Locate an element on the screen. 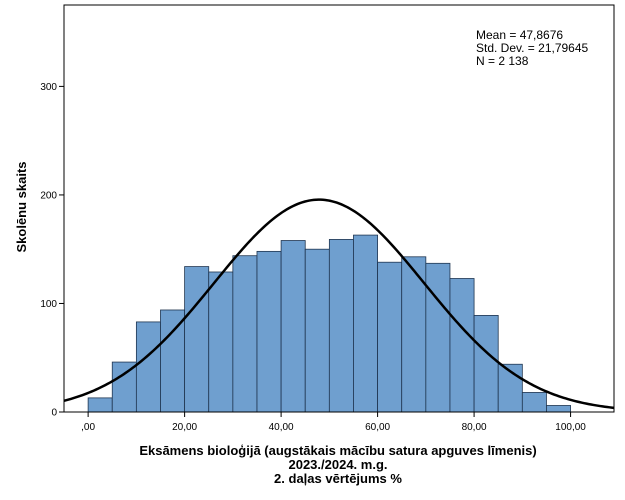 This screenshot has height=500, width=625. stats-mean-label: Mean = 47,8676 is located at coordinates (519, 35).